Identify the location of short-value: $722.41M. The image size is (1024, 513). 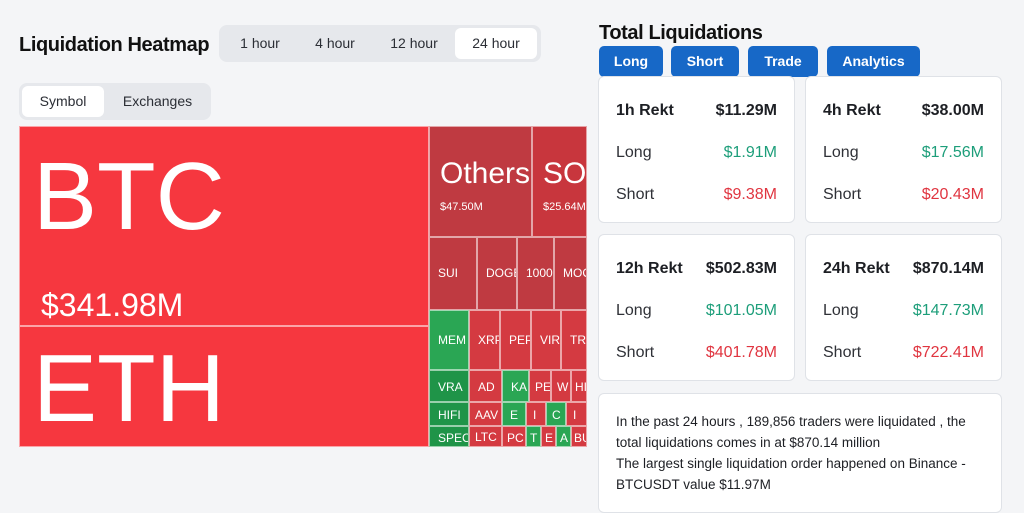
(948, 352).